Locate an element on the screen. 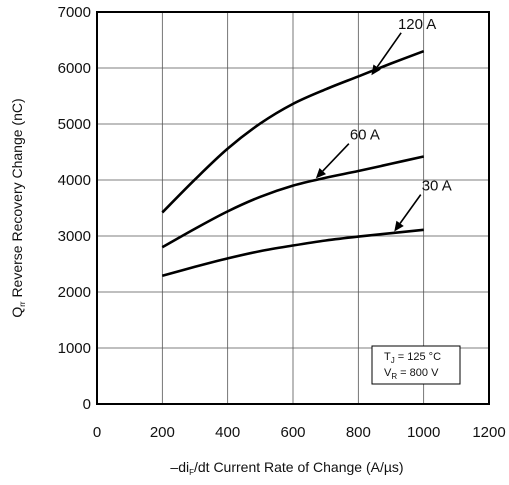 Image resolution: width=509 pixels, height=485 pixels. conditions-box: TJ = 125 °C VR = 800 V is located at coordinates (416, 365).